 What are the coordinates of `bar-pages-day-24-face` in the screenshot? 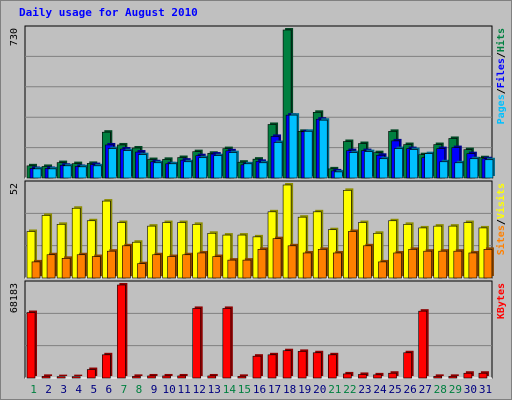 It's located at (383, 168).